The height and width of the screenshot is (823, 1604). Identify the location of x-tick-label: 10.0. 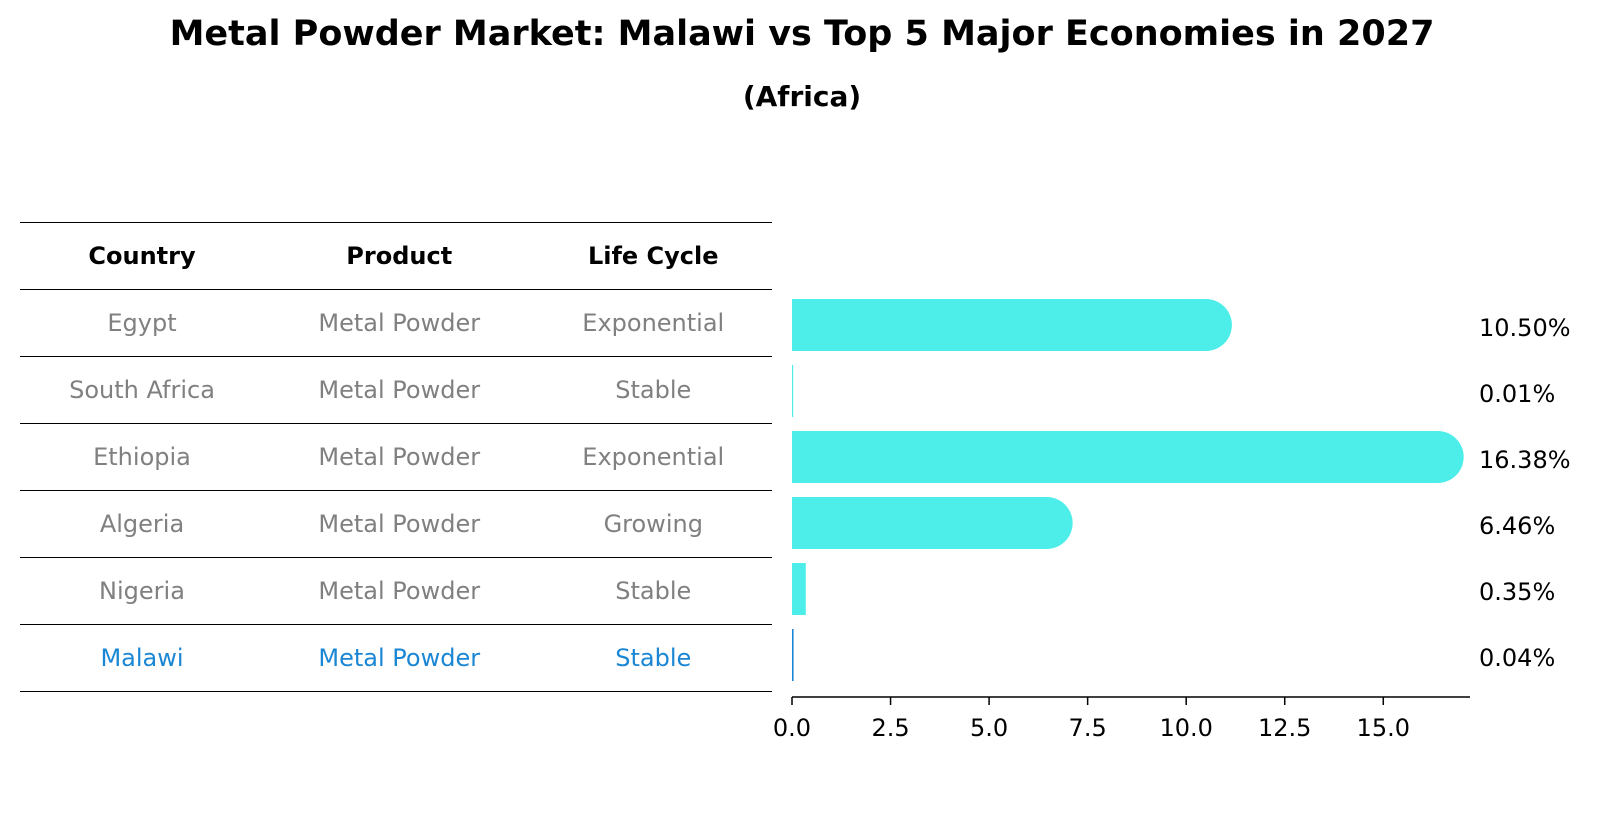
(1185, 728).